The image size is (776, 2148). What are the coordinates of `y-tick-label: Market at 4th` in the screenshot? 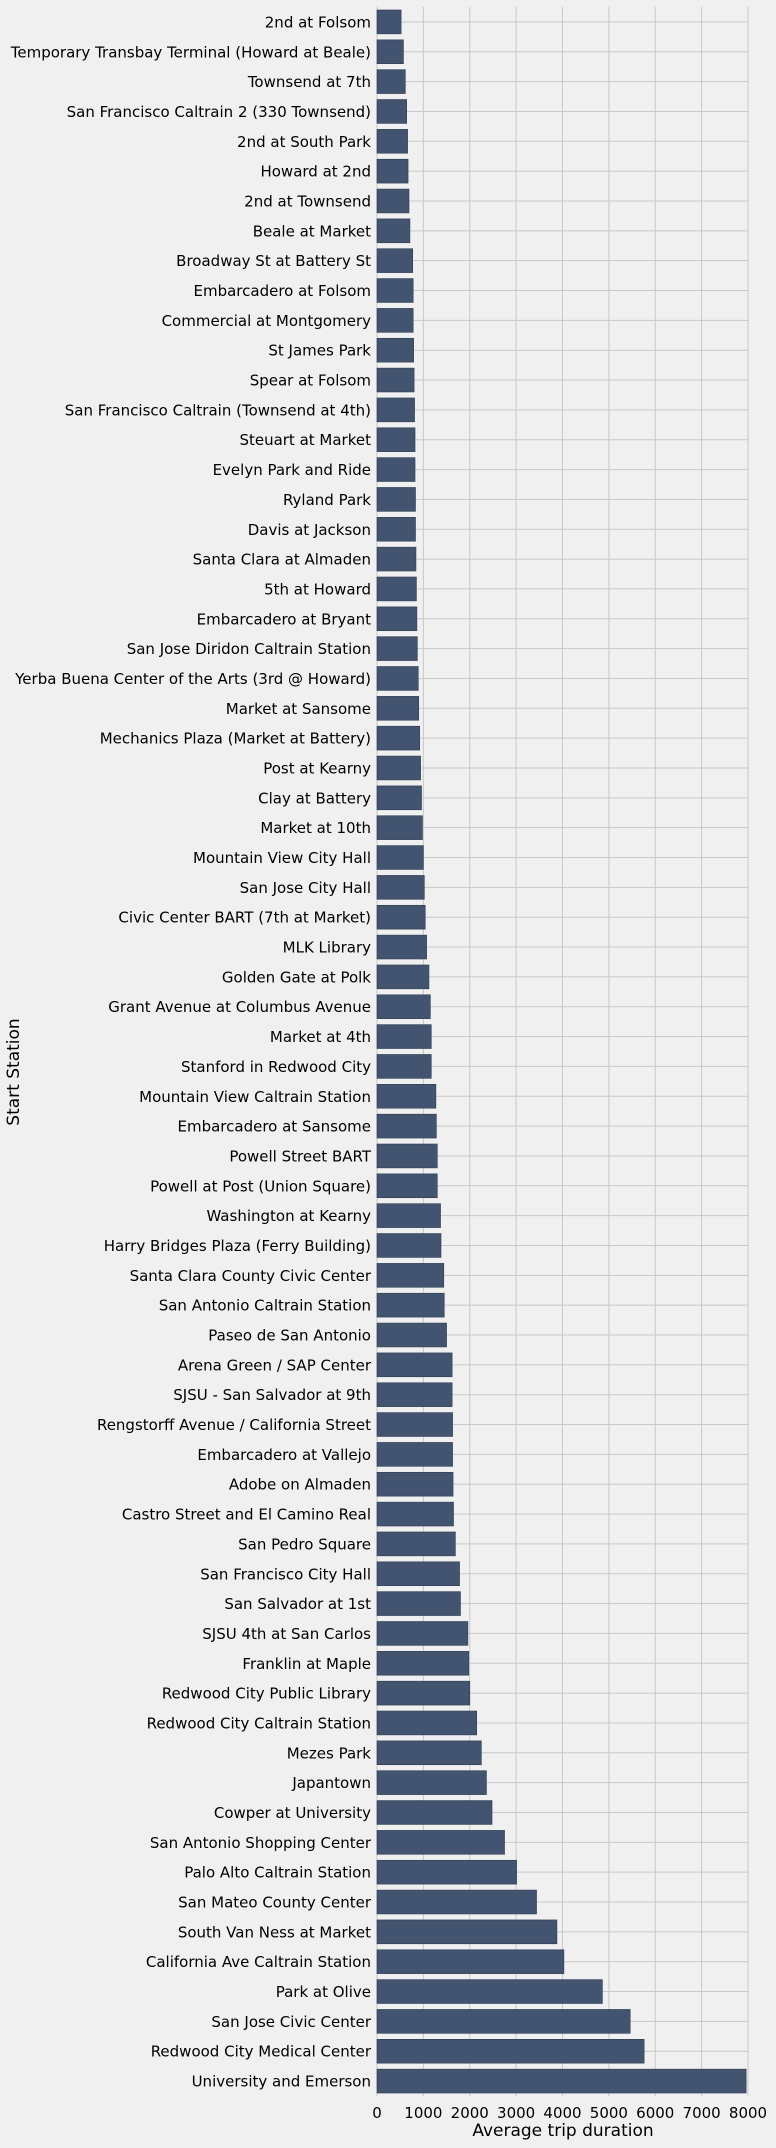 It's located at (320, 1037).